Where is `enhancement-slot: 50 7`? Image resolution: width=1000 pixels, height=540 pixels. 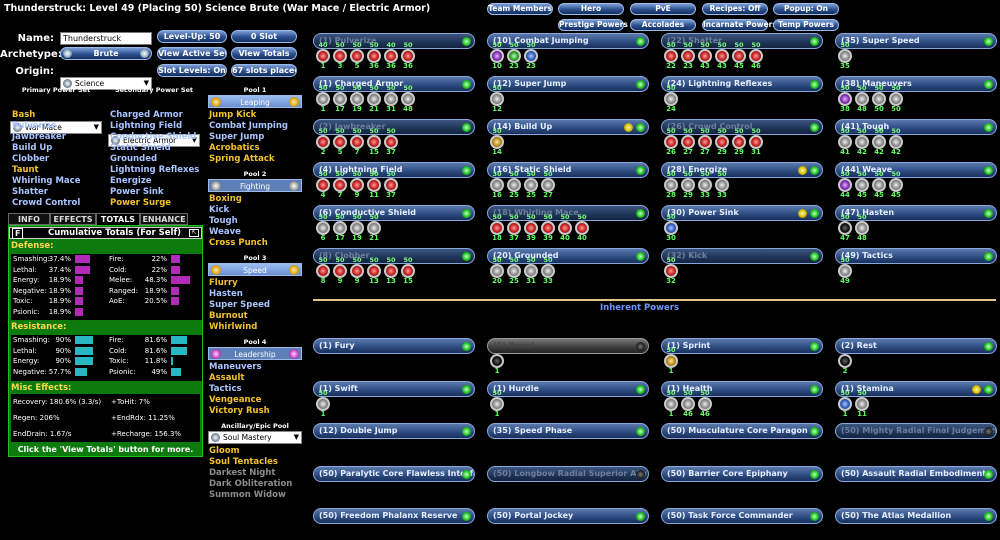
enhancement-slot: 50 7 is located at coordinates (357, 142).